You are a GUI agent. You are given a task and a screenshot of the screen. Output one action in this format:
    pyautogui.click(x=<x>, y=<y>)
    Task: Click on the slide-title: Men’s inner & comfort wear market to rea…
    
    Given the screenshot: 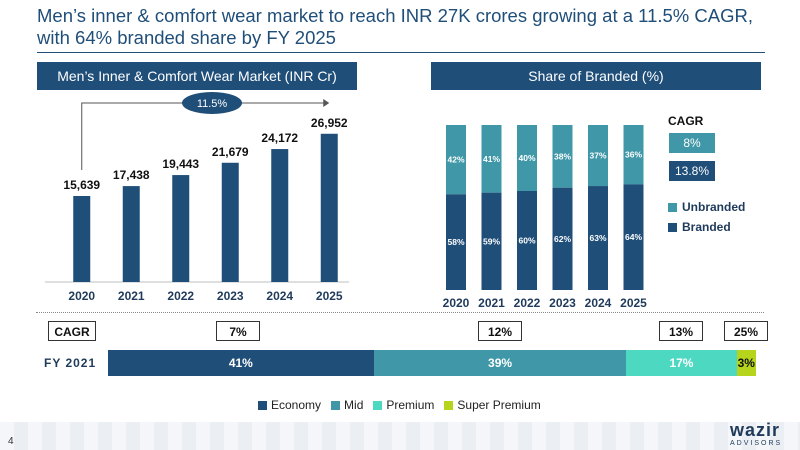 What is the action you would take?
    pyautogui.click(x=407, y=27)
    